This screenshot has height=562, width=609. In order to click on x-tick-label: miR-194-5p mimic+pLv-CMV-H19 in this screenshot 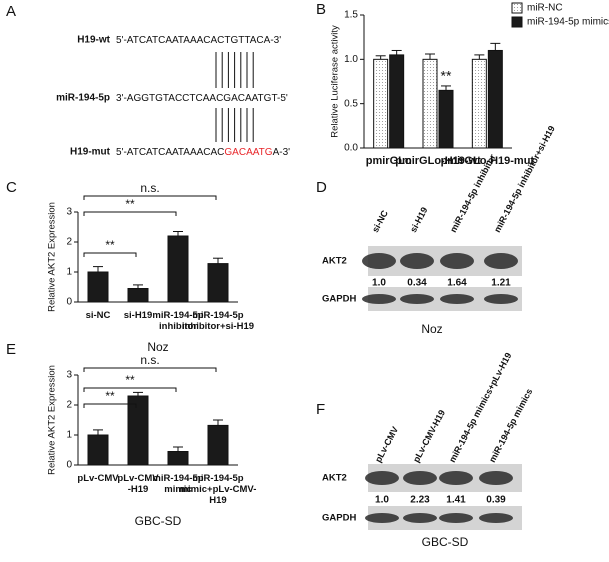, I will do `click(218, 489)`.